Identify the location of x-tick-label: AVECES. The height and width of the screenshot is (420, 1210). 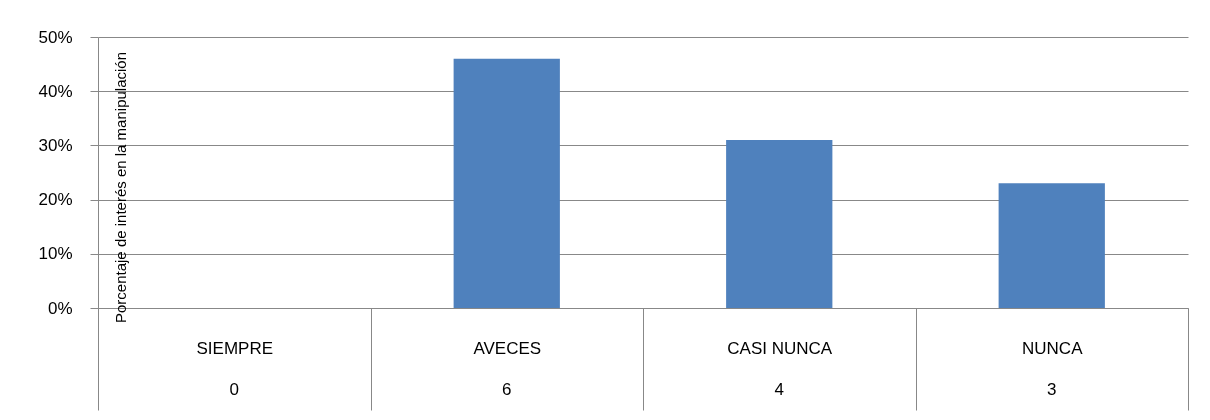
(507, 348).